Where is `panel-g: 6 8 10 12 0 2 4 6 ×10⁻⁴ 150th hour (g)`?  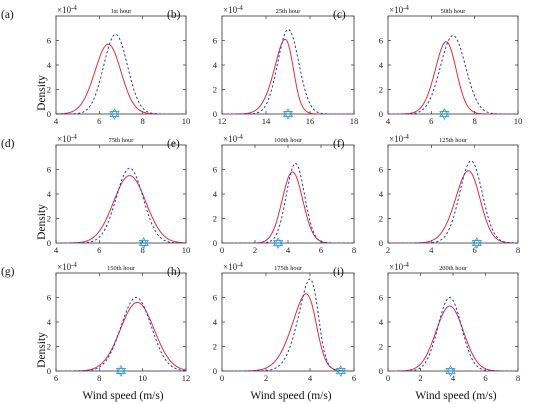 panel-g: 6 8 10 12 0 2 4 6 ×10⁻⁴ 150th hour (g) is located at coordinates (95, 322).